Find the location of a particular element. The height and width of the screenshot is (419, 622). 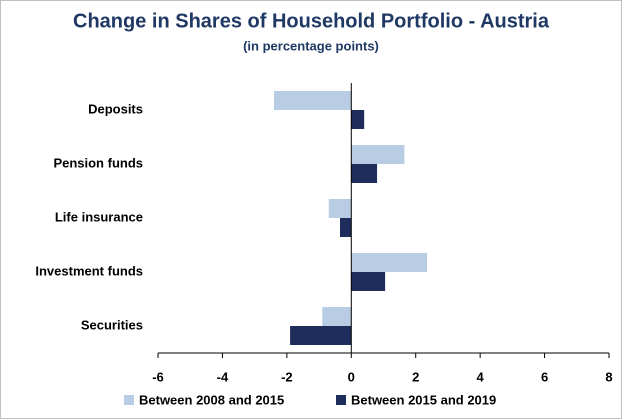

x-tick-label: 2 is located at coordinates (415, 376).